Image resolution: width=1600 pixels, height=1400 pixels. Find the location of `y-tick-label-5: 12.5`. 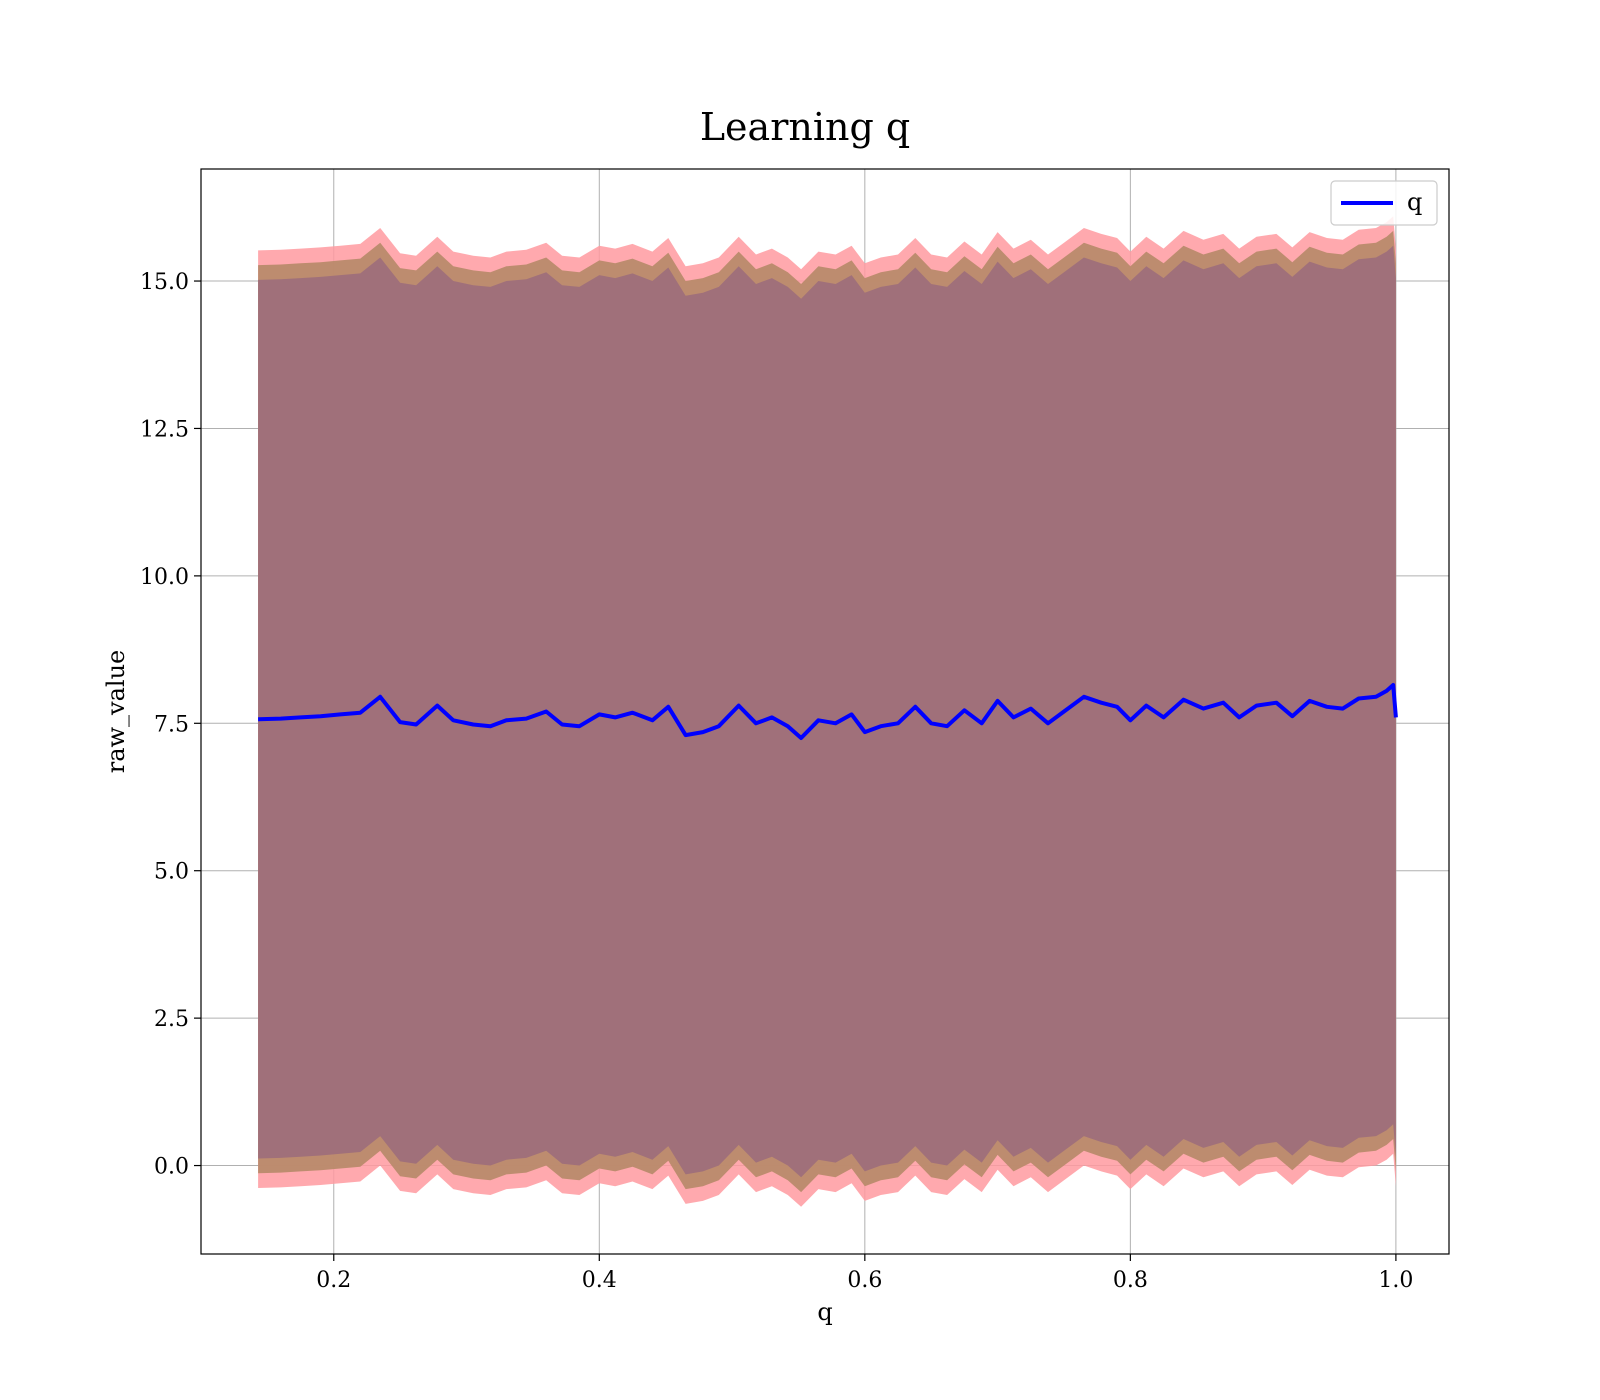

y-tick-label-5: 12.5 is located at coordinates (164, 429).